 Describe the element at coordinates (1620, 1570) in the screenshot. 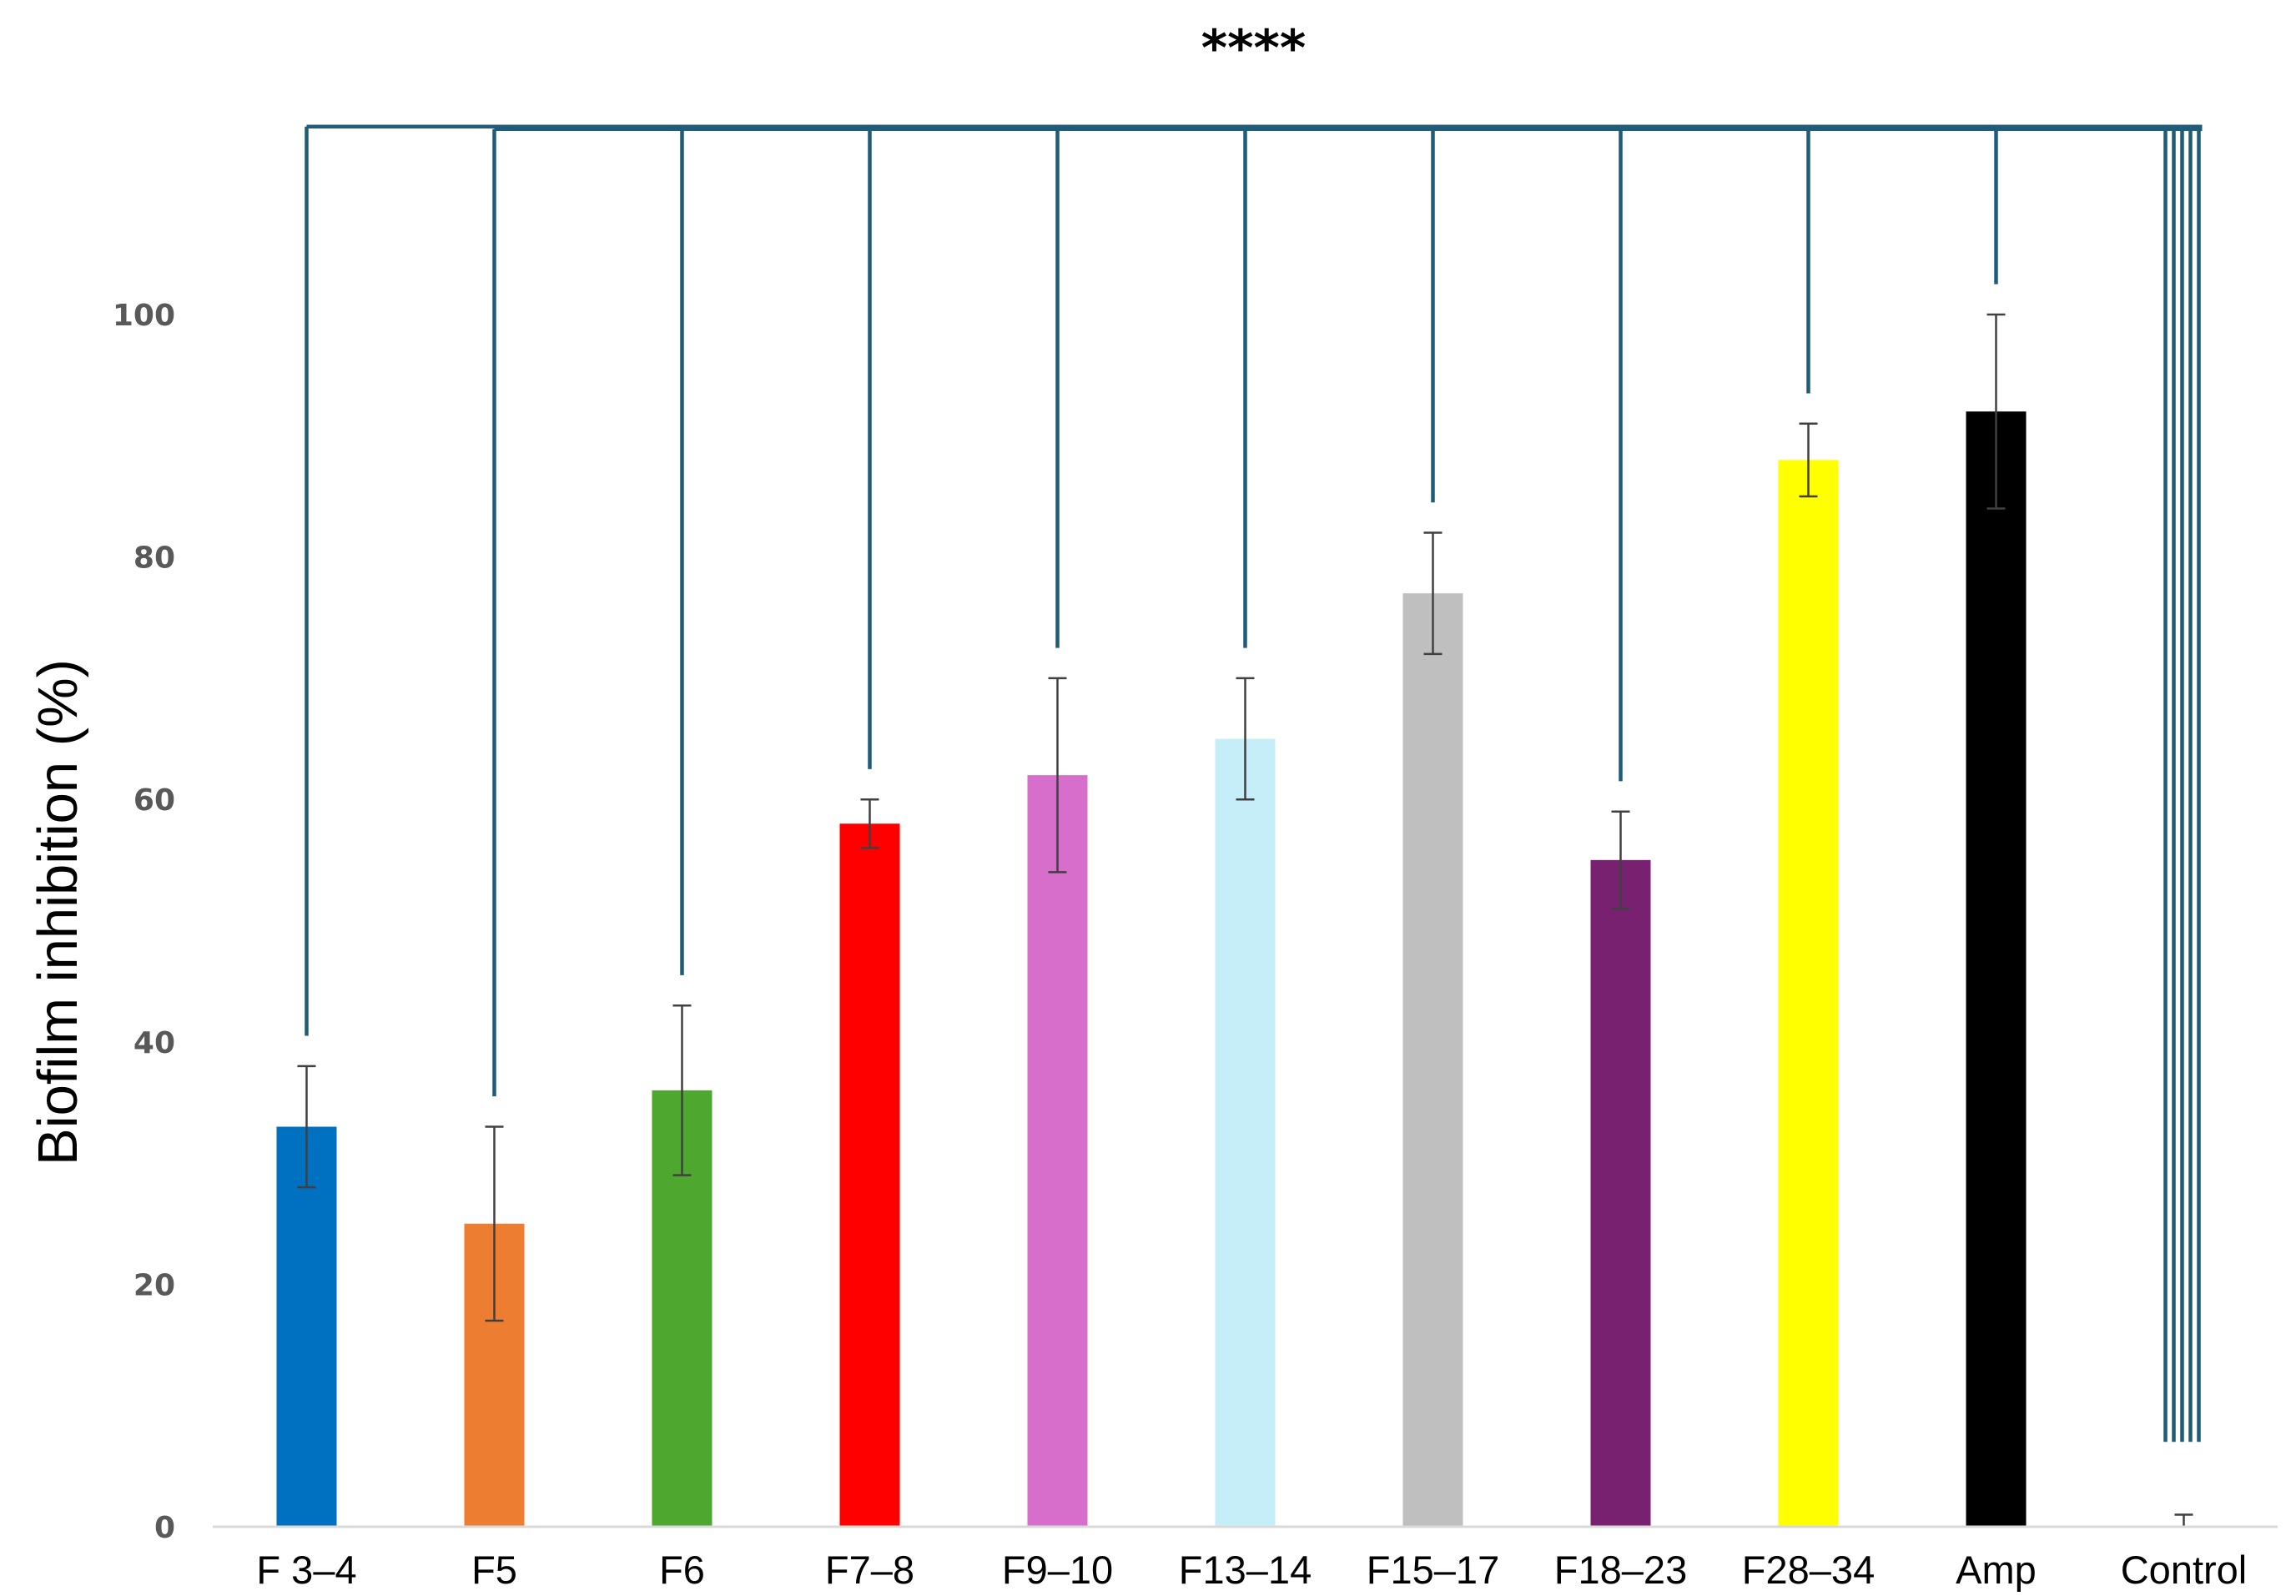

I see `x-tick-label: F18–23` at that location.